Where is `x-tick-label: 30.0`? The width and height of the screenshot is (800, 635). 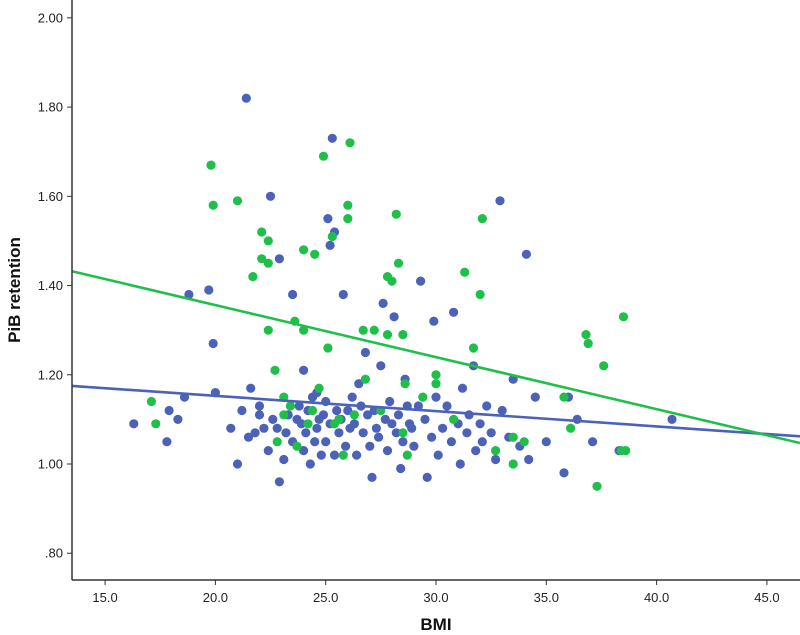 x-tick-label: 30.0 is located at coordinates (435, 597).